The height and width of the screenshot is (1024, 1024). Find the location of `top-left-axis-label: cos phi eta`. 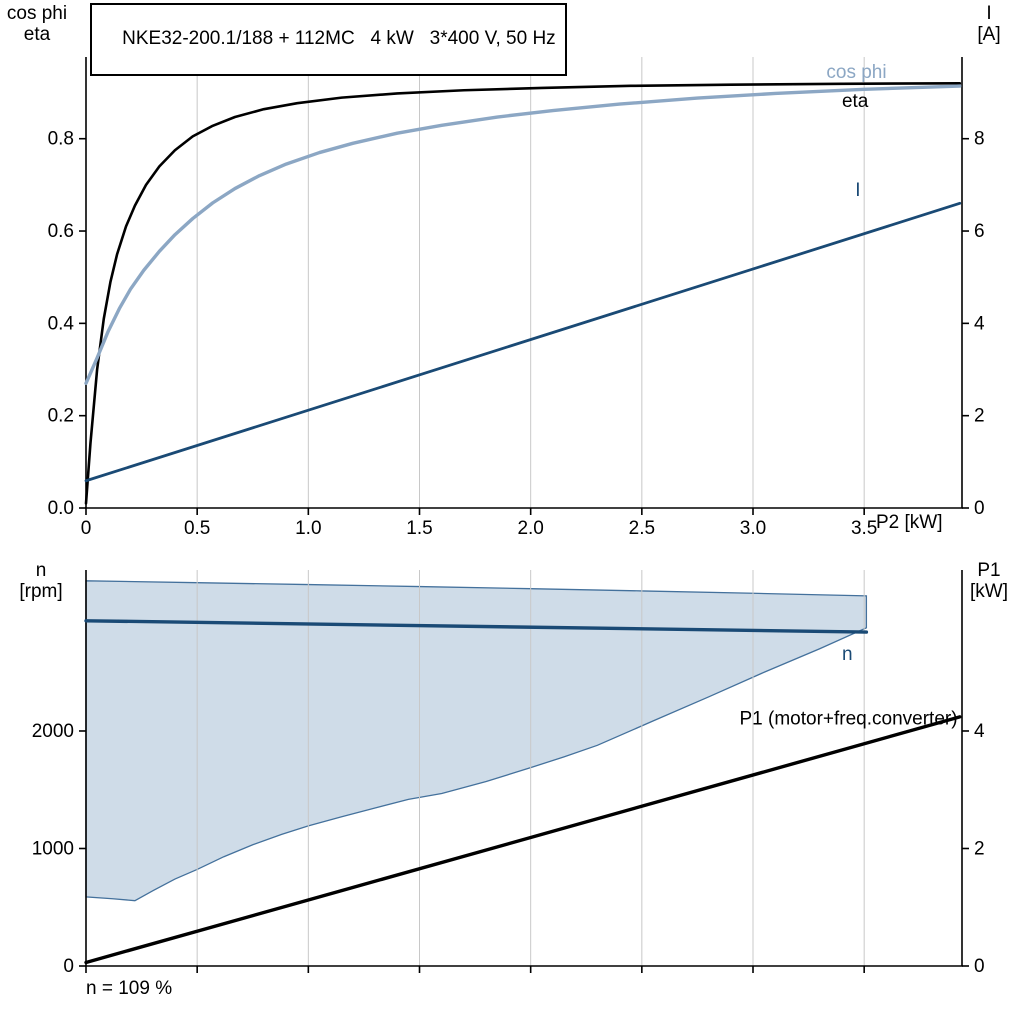

top-left-axis-label: cos phi eta is located at coordinates (37, 24).